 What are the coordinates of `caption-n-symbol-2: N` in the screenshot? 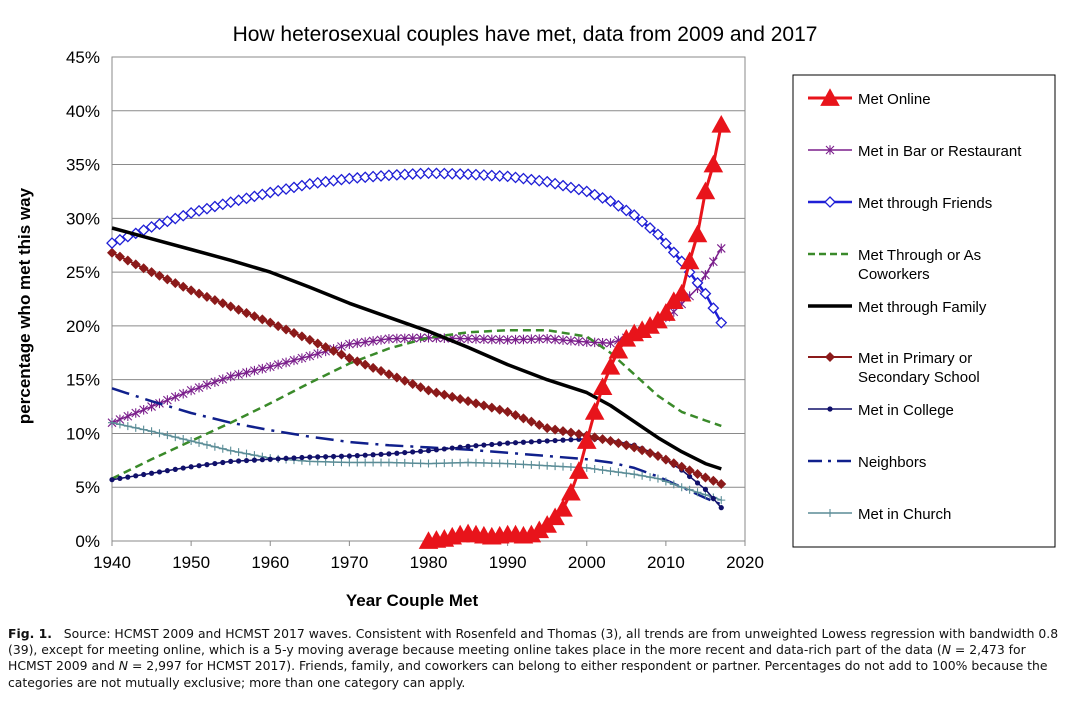 It's located at (123, 666).